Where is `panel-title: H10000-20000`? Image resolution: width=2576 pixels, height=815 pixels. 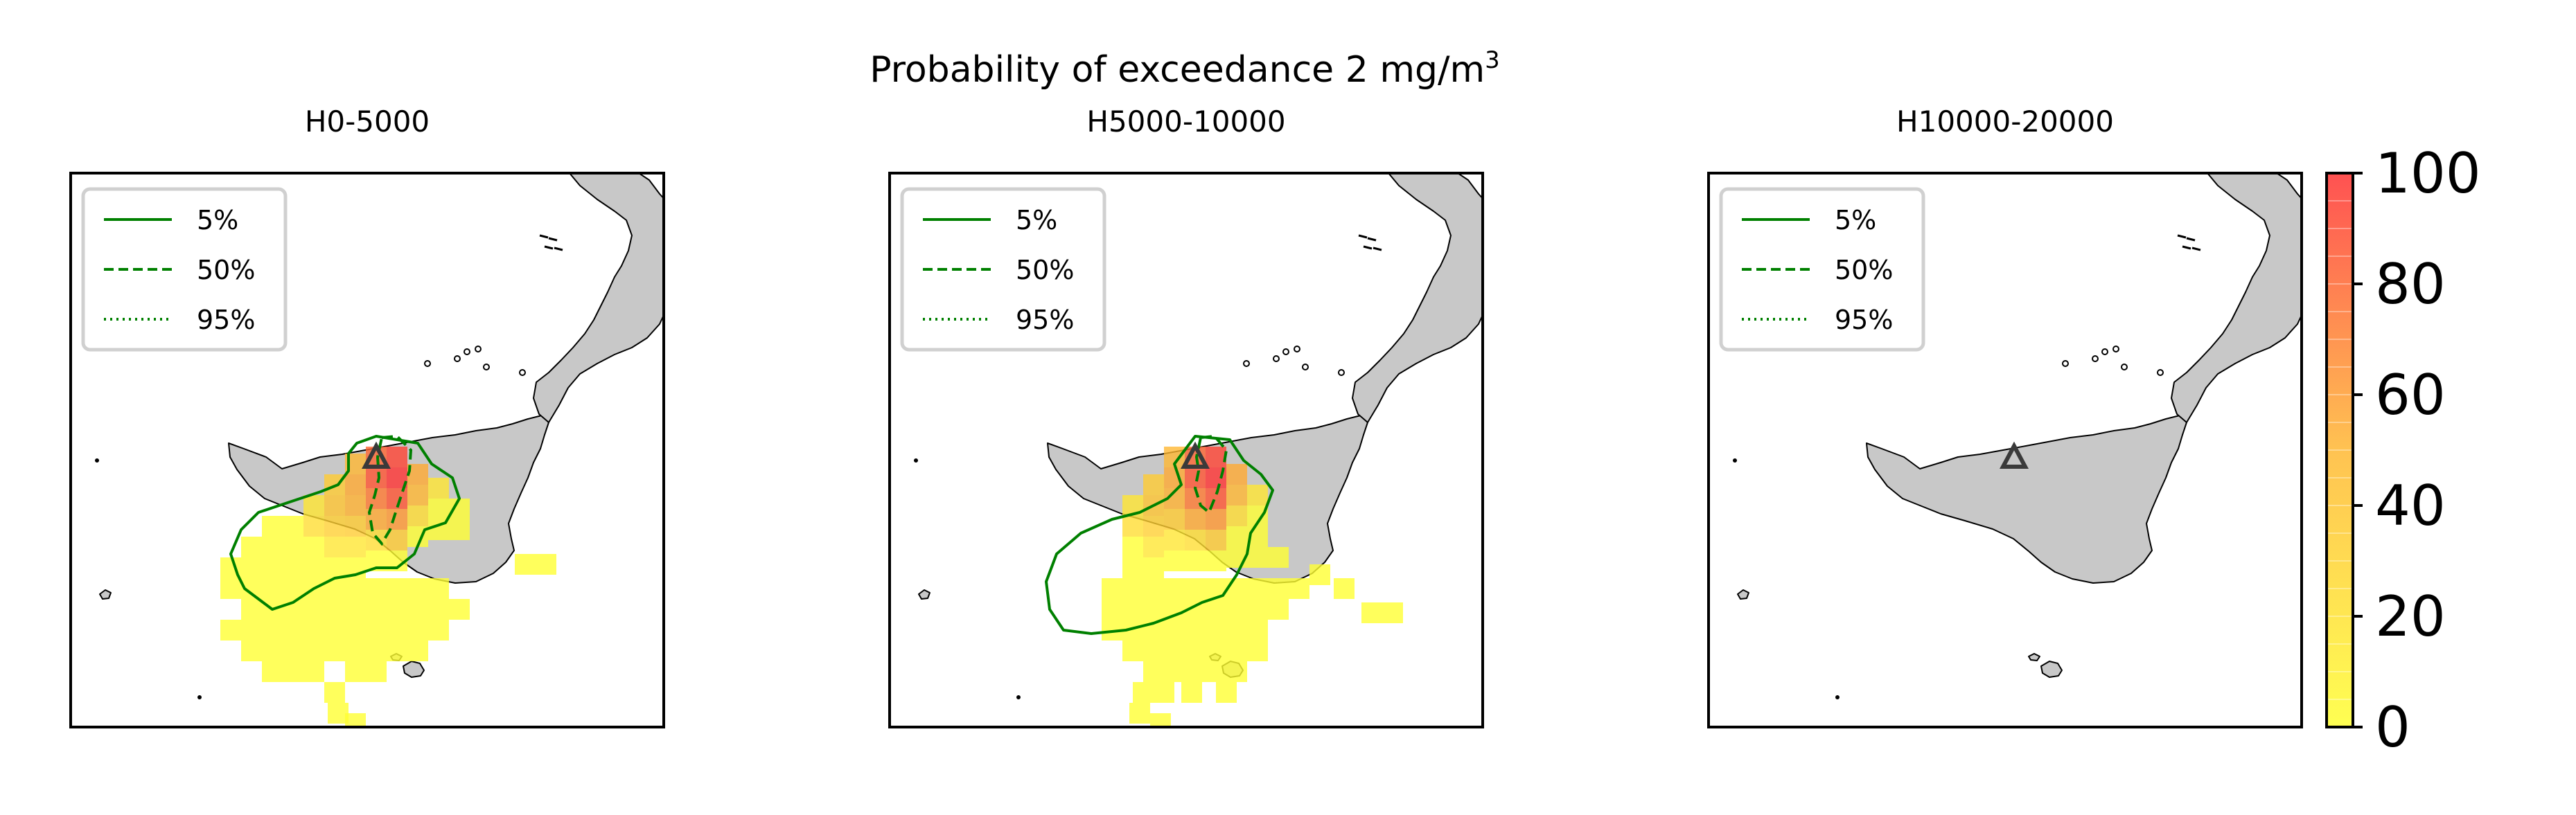 panel-title: H10000-20000 is located at coordinates (2005, 122).